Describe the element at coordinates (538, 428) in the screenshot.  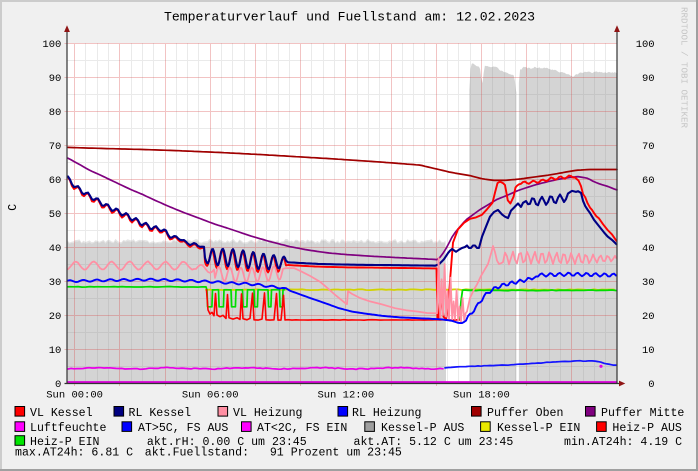
I see `svg-text: Kessel-P EIN` at that location.